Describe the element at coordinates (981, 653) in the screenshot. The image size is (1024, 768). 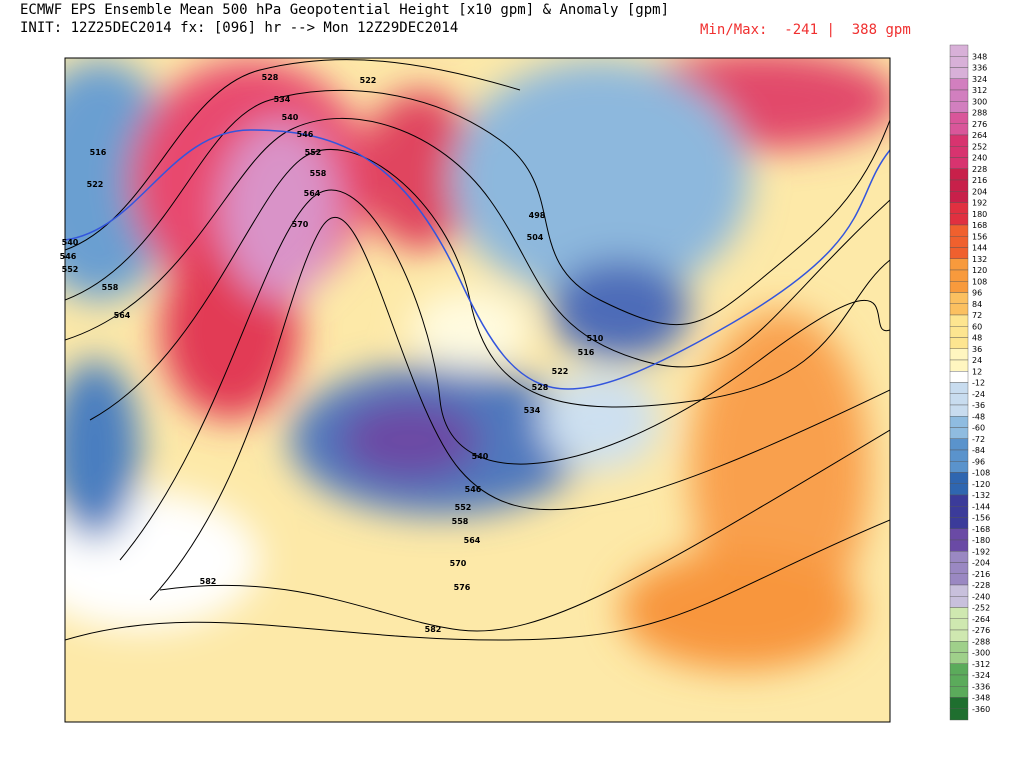
I see `colorbar-label: -300` at that location.